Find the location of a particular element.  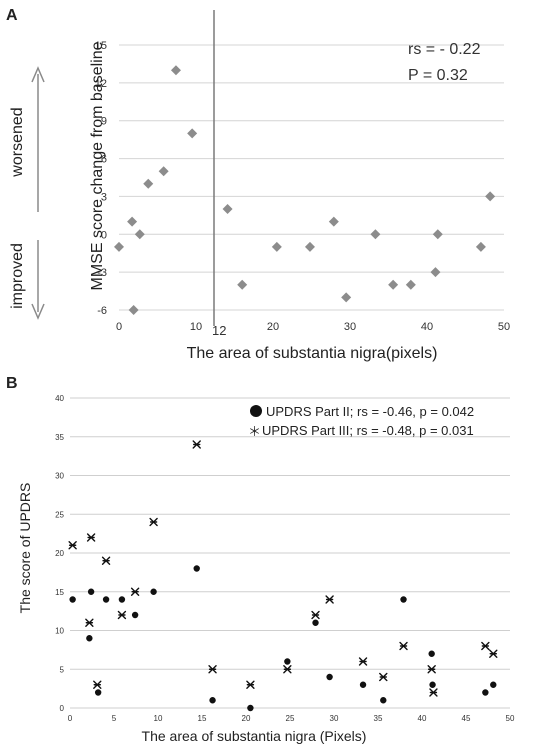

panel-b-y-tick-label: 5 is located at coordinates (62, 669).